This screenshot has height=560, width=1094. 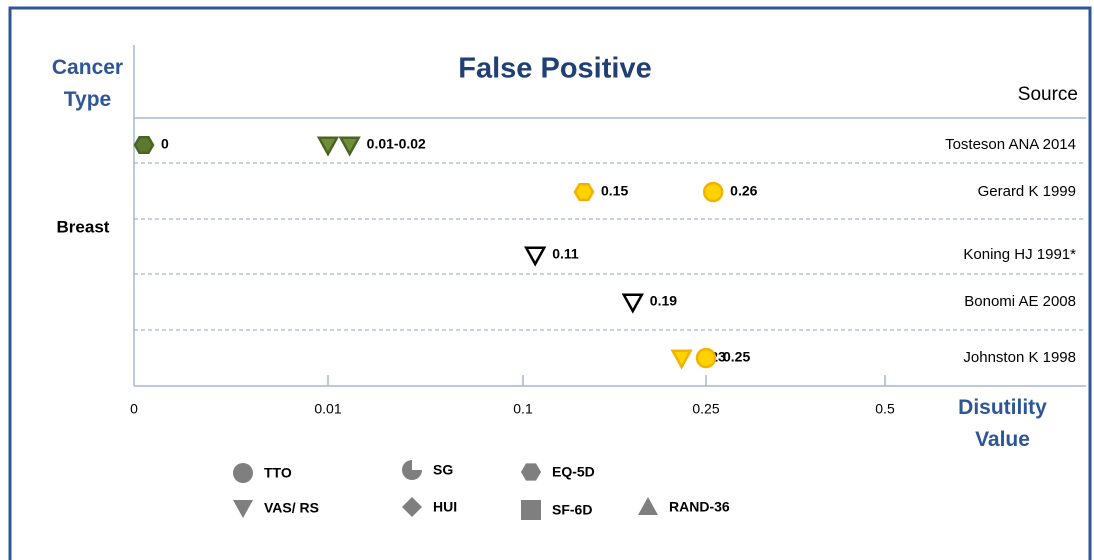 What do you see at coordinates (523, 409) in the screenshot?
I see `x-tick-label: 0.1` at bounding box center [523, 409].